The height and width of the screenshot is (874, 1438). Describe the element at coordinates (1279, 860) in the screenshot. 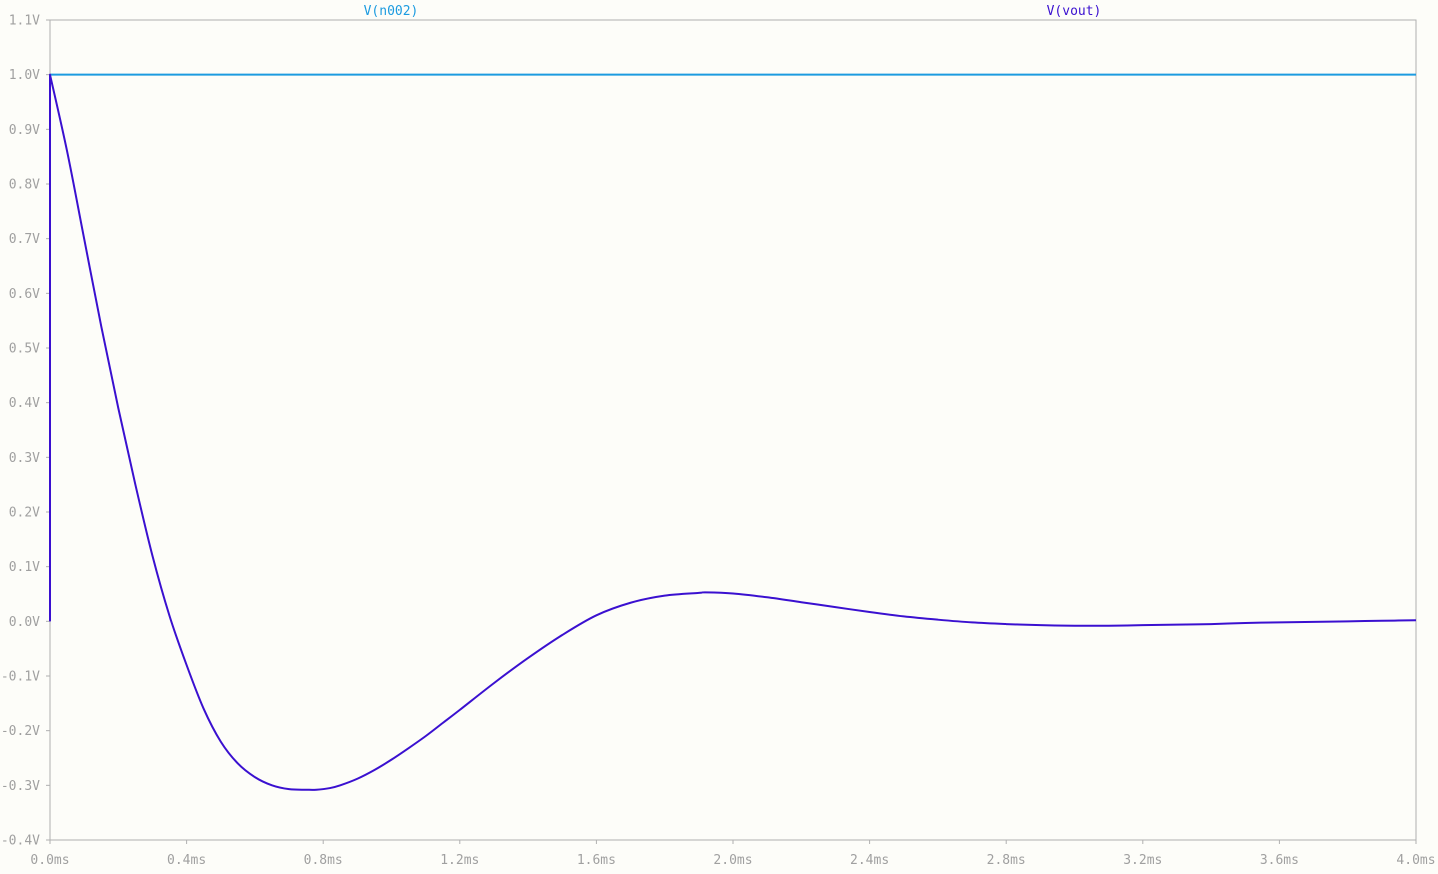

I see `x-tick-label: 3.6ms` at that location.